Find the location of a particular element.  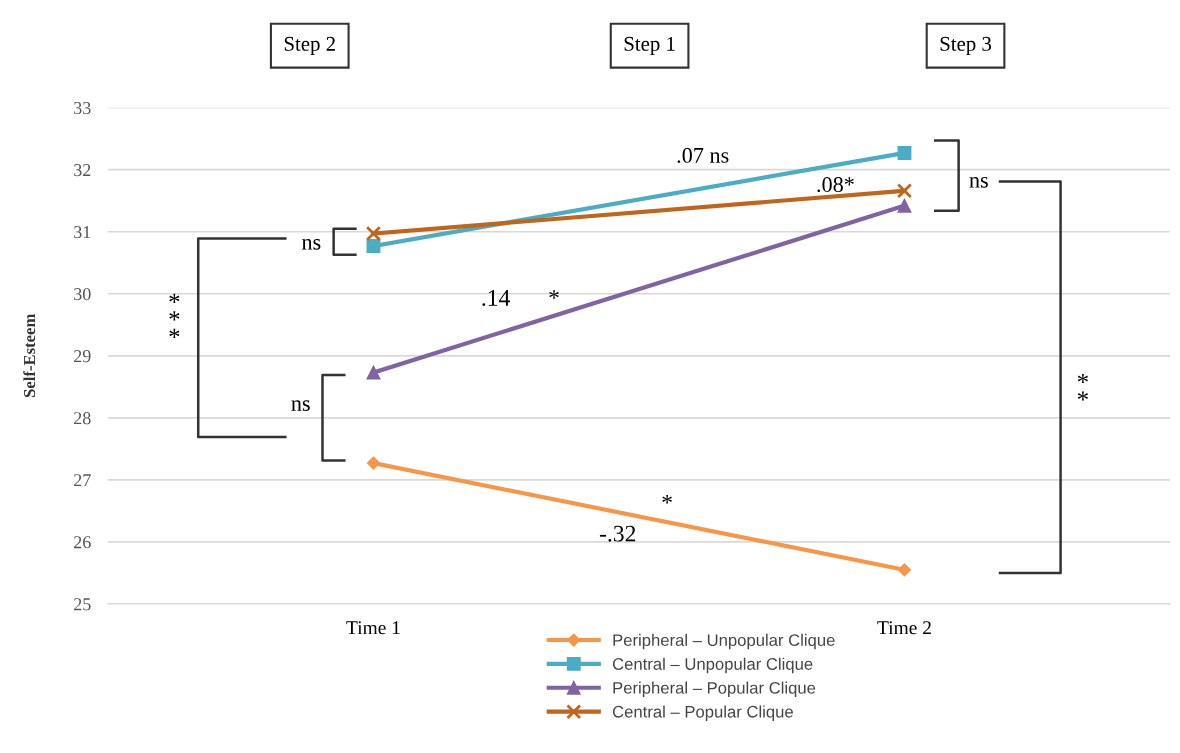

annotation: .07 ns is located at coordinates (703, 155).